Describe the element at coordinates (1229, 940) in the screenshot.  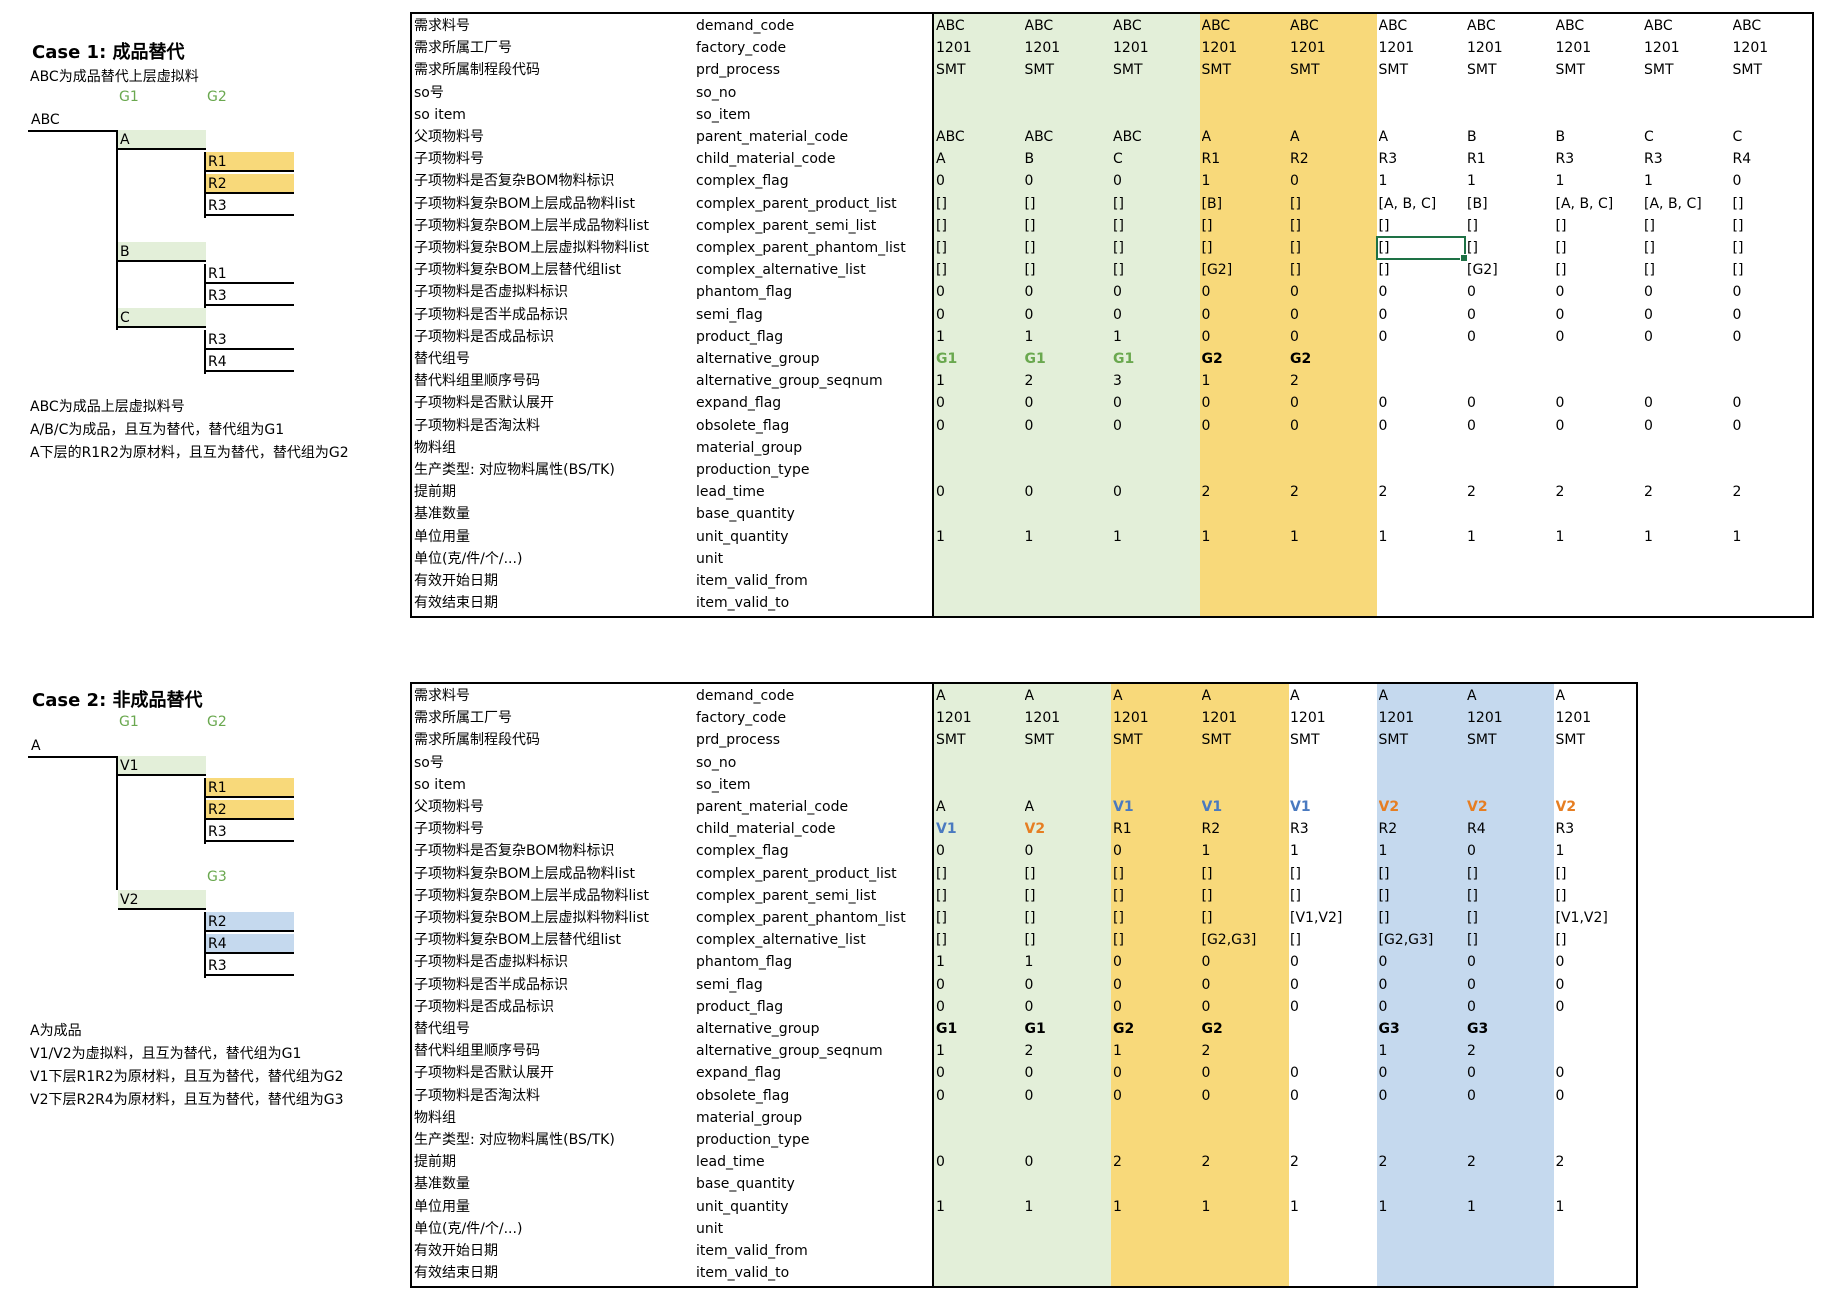
I see `table-cell: [G2,G3]` at that location.